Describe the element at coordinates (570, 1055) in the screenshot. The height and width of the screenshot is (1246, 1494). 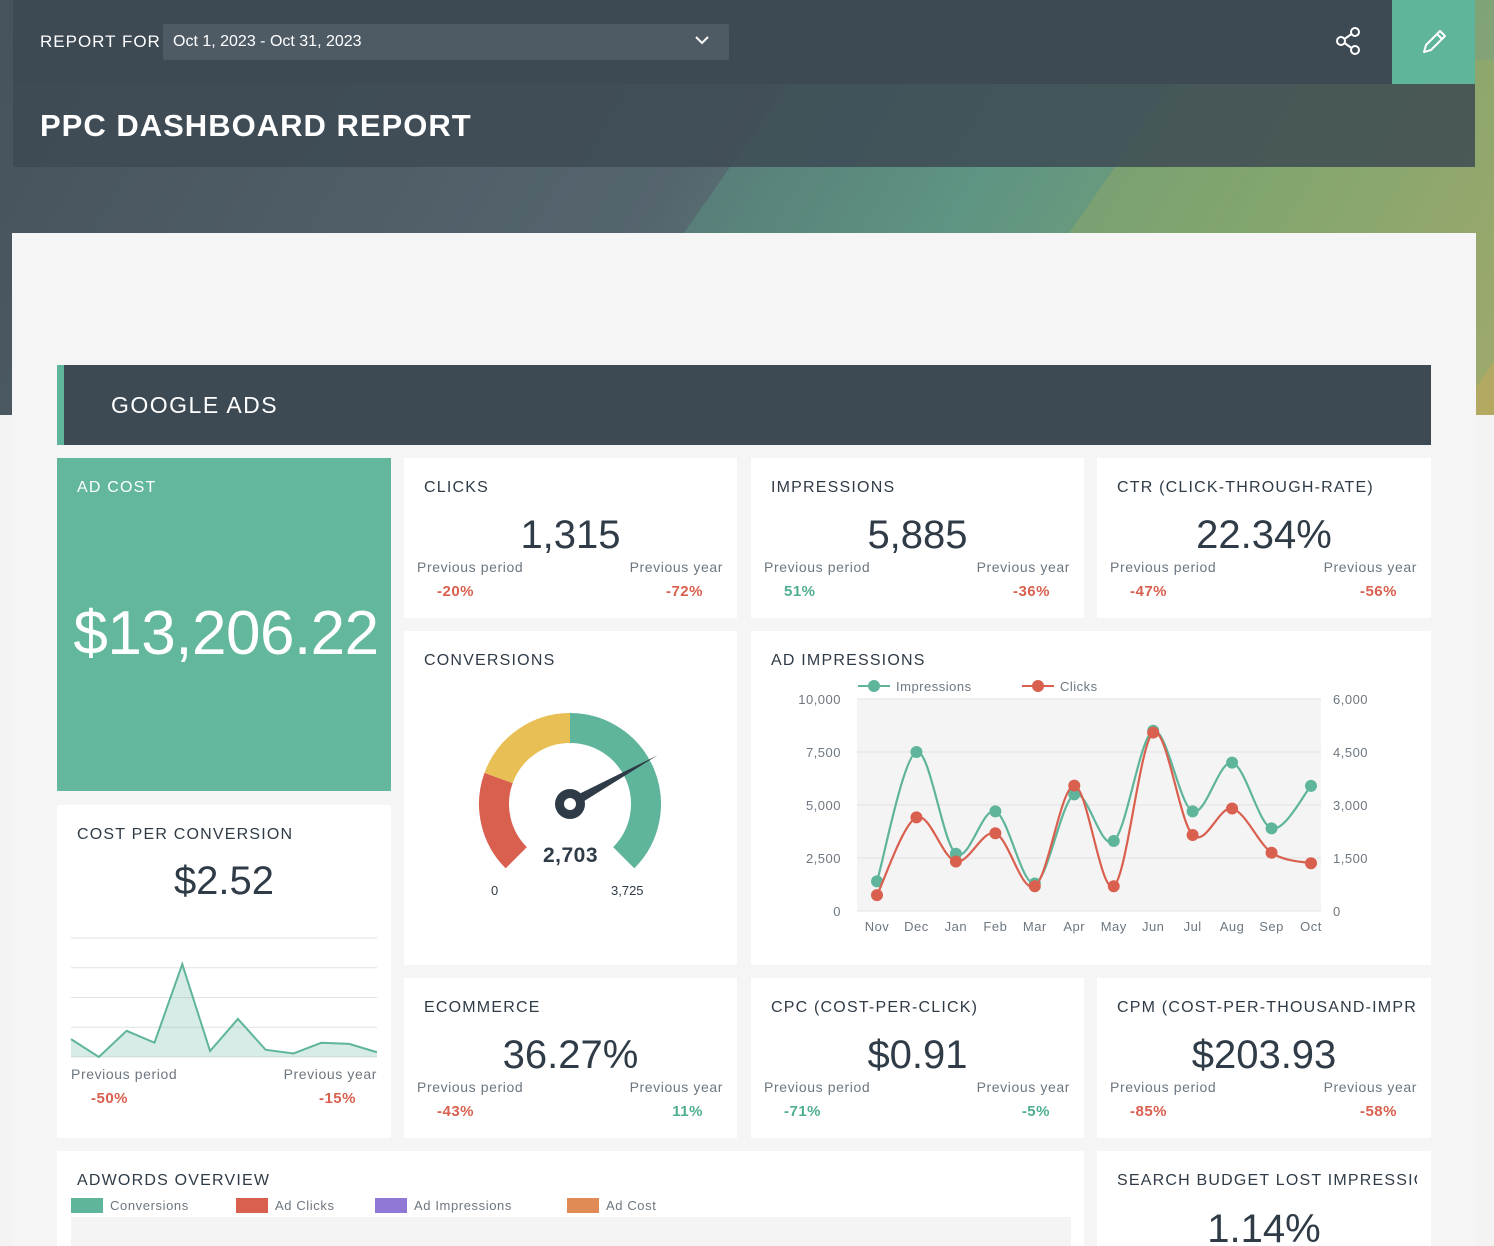
I see `ecommerce-value: 36.27%` at that location.